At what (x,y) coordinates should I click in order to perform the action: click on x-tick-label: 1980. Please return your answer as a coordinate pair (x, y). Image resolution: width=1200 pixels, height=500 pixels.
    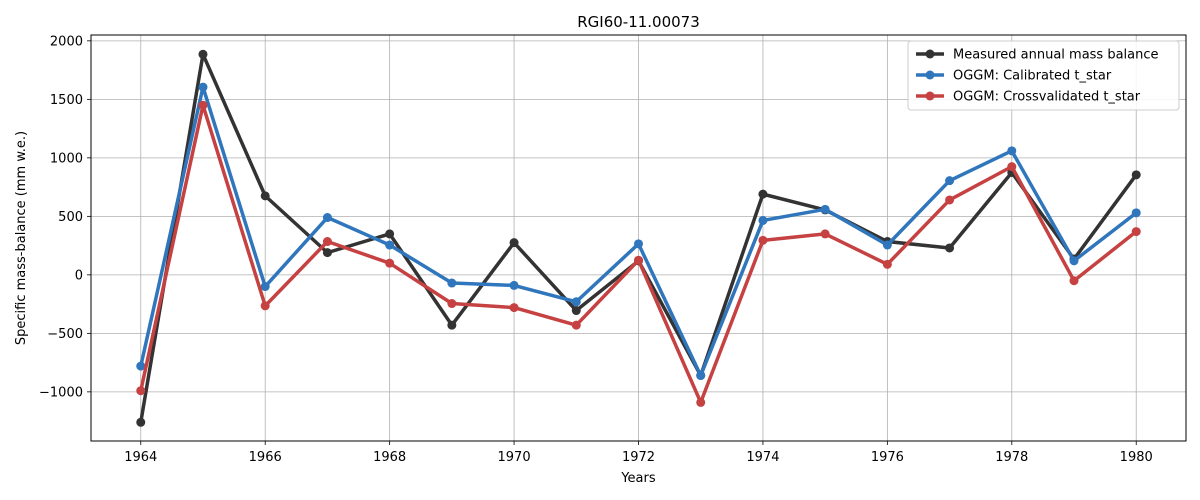
    Looking at the image, I should click on (1136, 457).